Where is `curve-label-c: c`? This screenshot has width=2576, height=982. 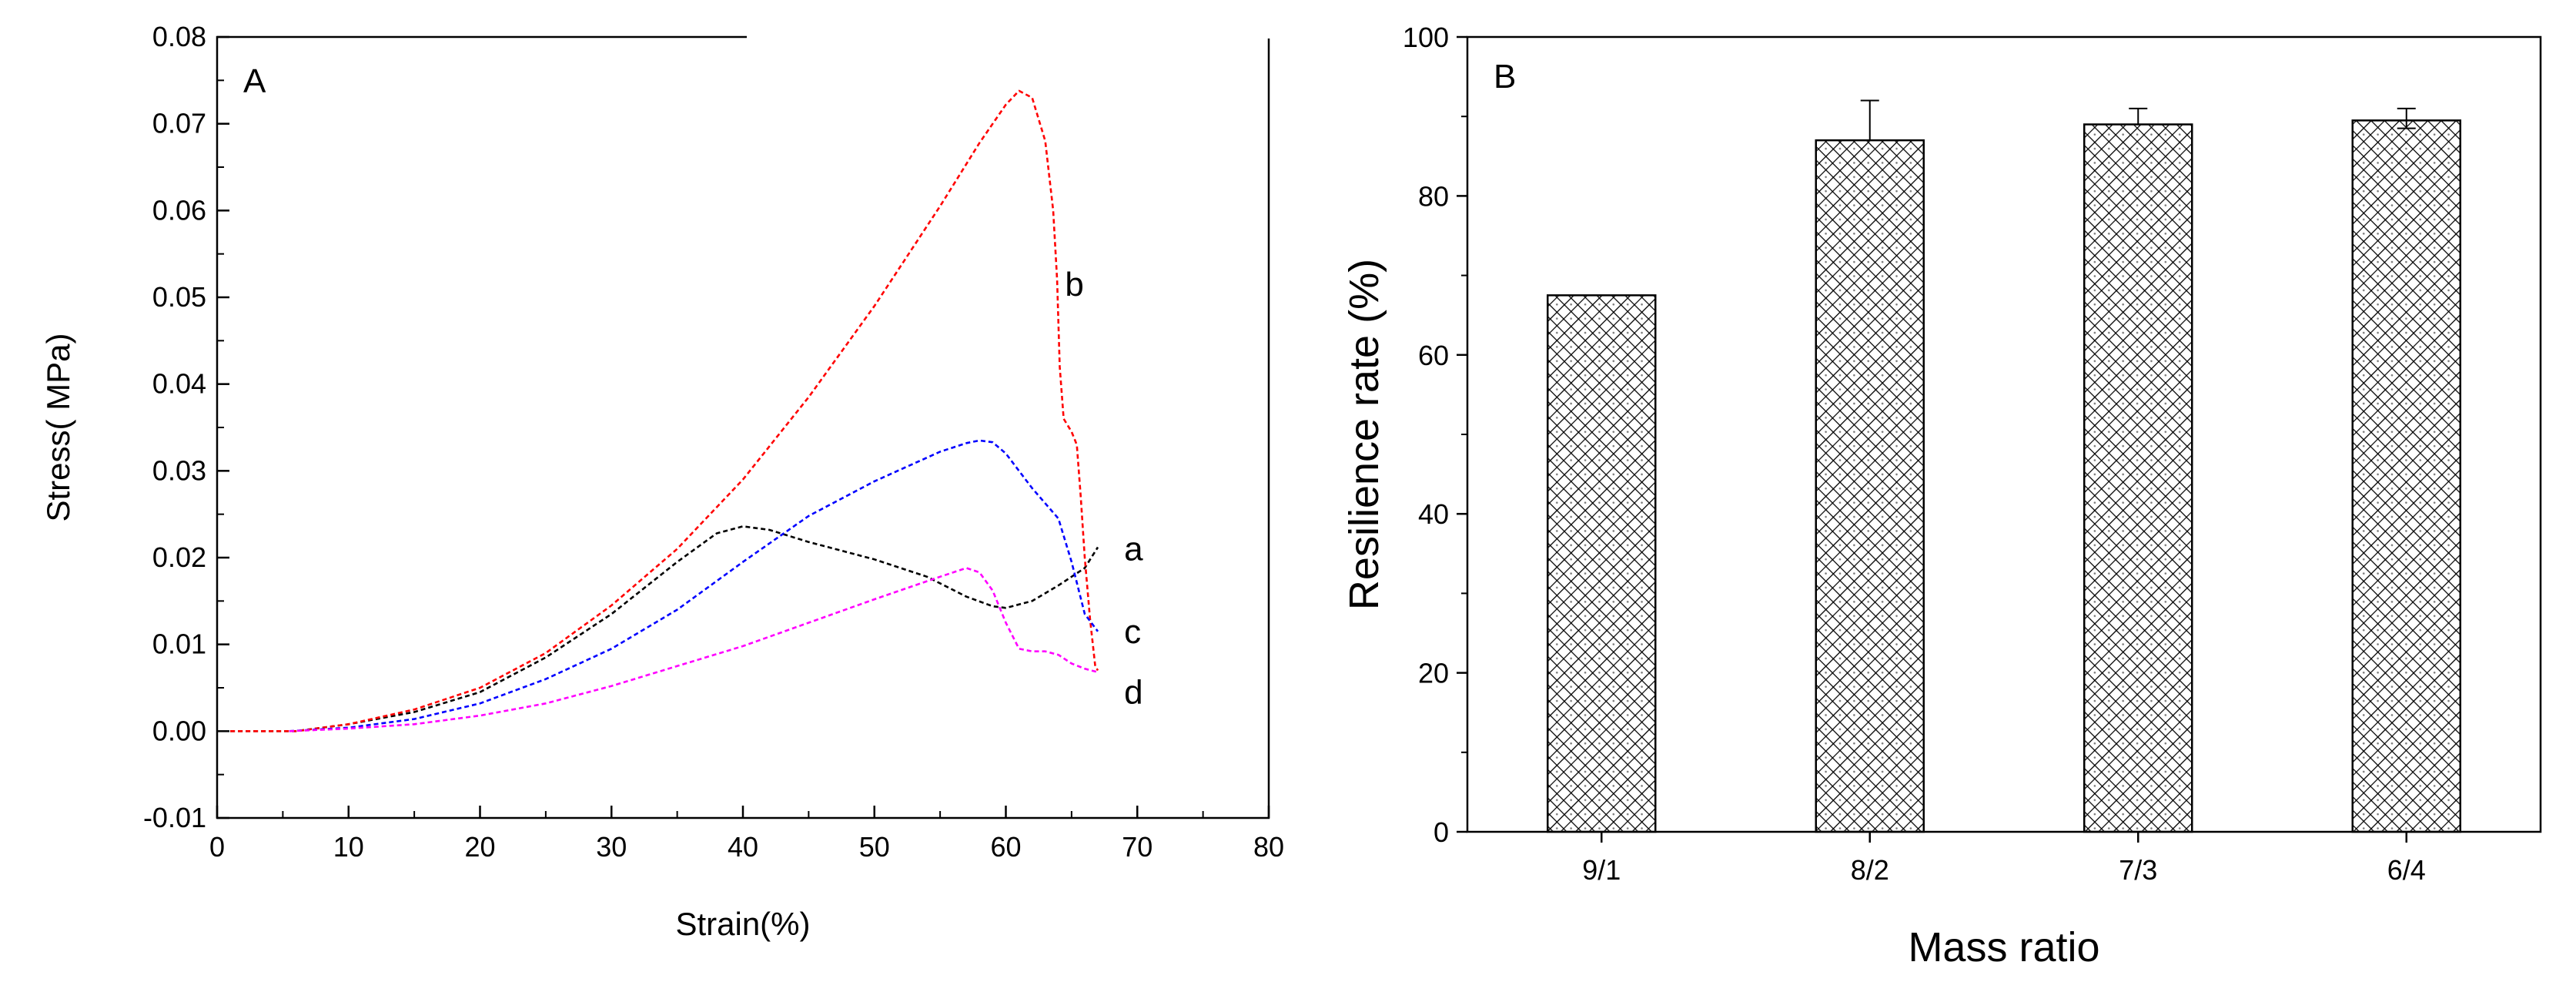
curve-label-c: c is located at coordinates (1132, 632).